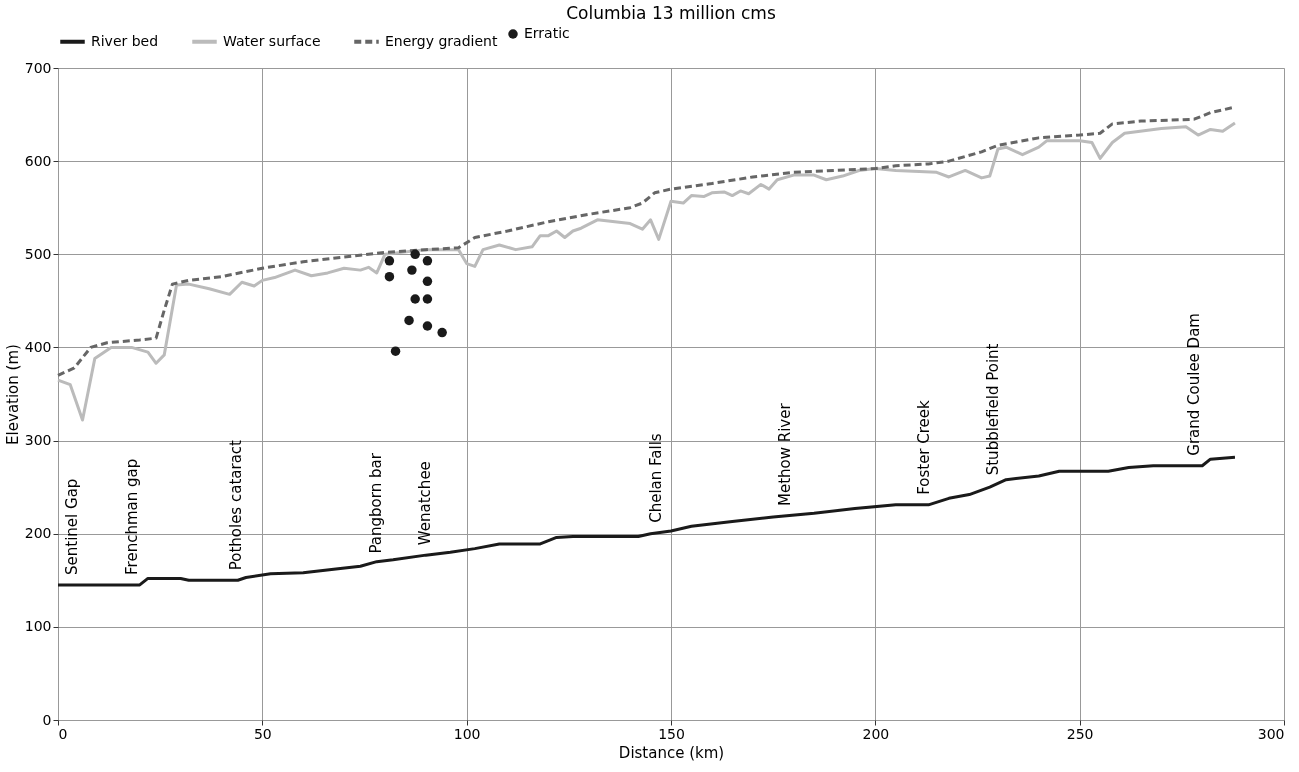 This screenshot has height=772, width=1299. Describe the element at coordinates (441, 40) in the screenshot. I see `legend-label: Energy gradient` at that location.